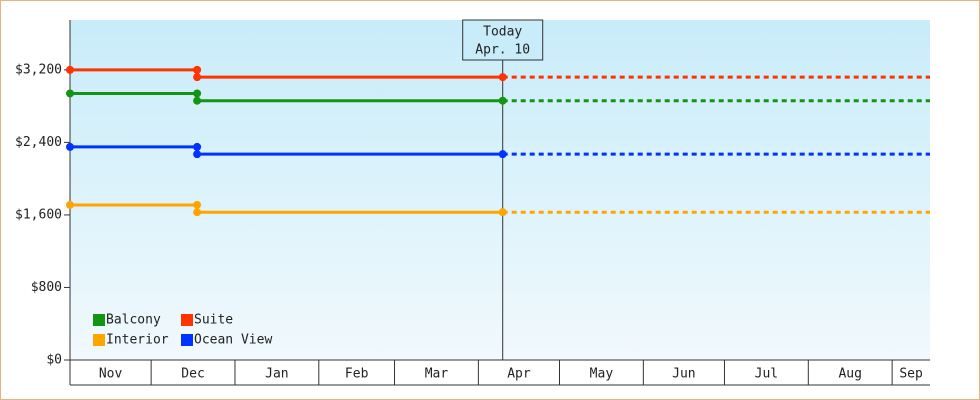 The height and width of the screenshot is (400, 980). What do you see at coordinates (502, 32) in the screenshot?
I see `today-label: Today` at bounding box center [502, 32].